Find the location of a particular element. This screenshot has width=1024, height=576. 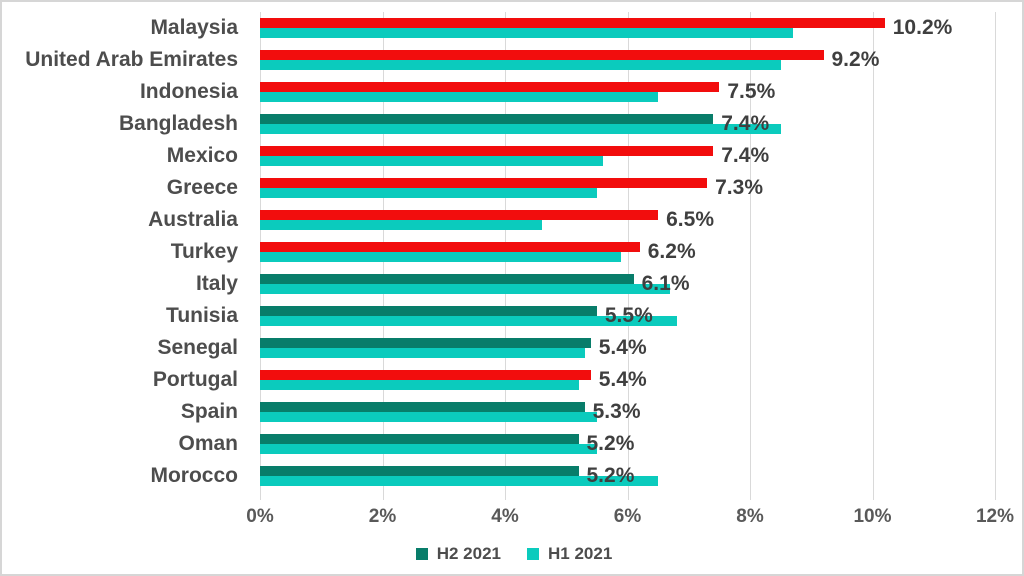

category-label: Italy is located at coordinates (216, 283).